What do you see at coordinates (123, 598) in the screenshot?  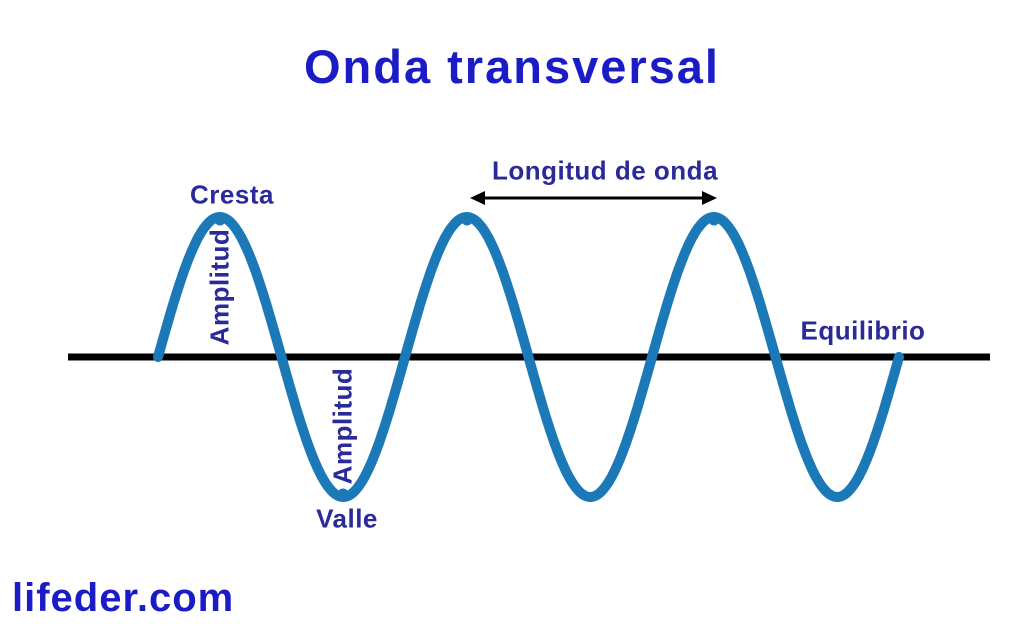 I see `watermark: lifeder.com` at bounding box center [123, 598].